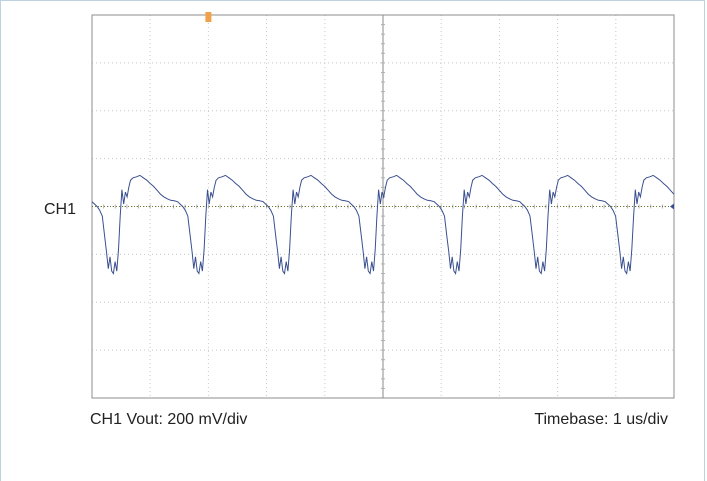 This screenshot has height=481, width=707. Describe the element at coordinates (60, 209) in the screenshot. I see `channel-label: CH1` at that location.